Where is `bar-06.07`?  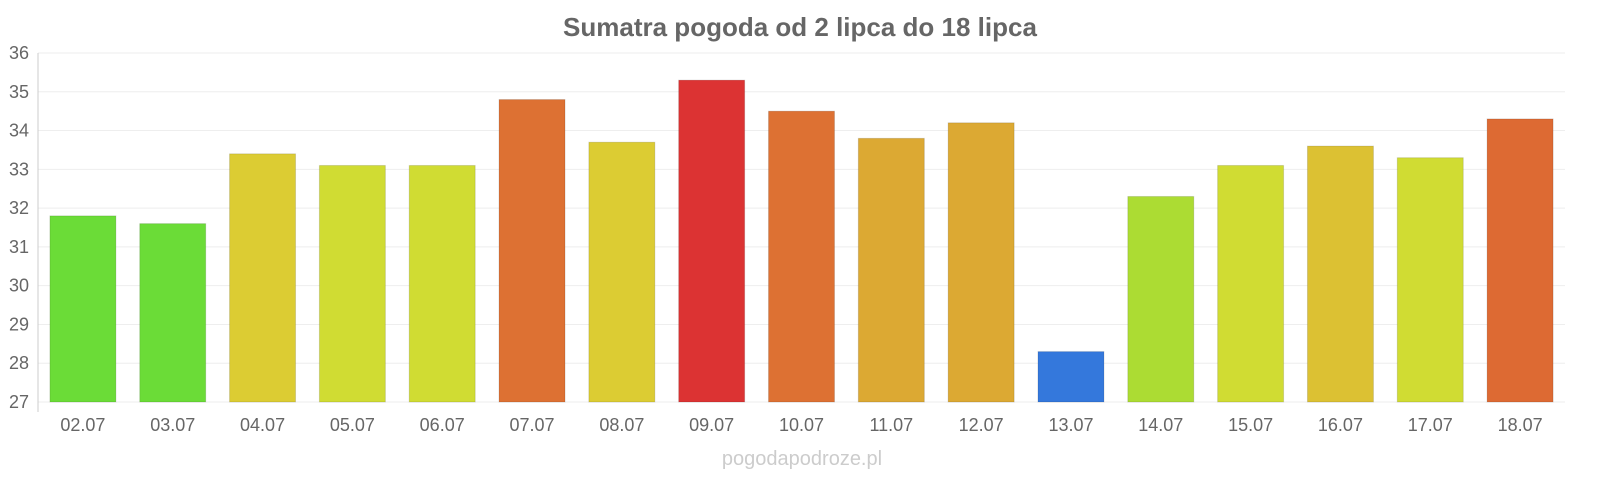 bar-06.07 is located at coordinates (442, 283).